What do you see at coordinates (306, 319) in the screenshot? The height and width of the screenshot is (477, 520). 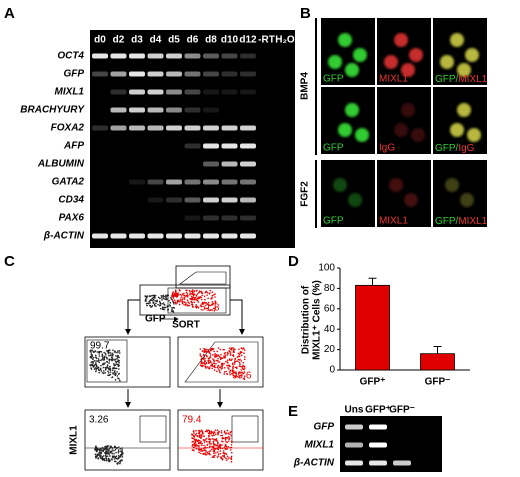 I see `y-axis-label: Distribution of` at bounding box center [306, 319].